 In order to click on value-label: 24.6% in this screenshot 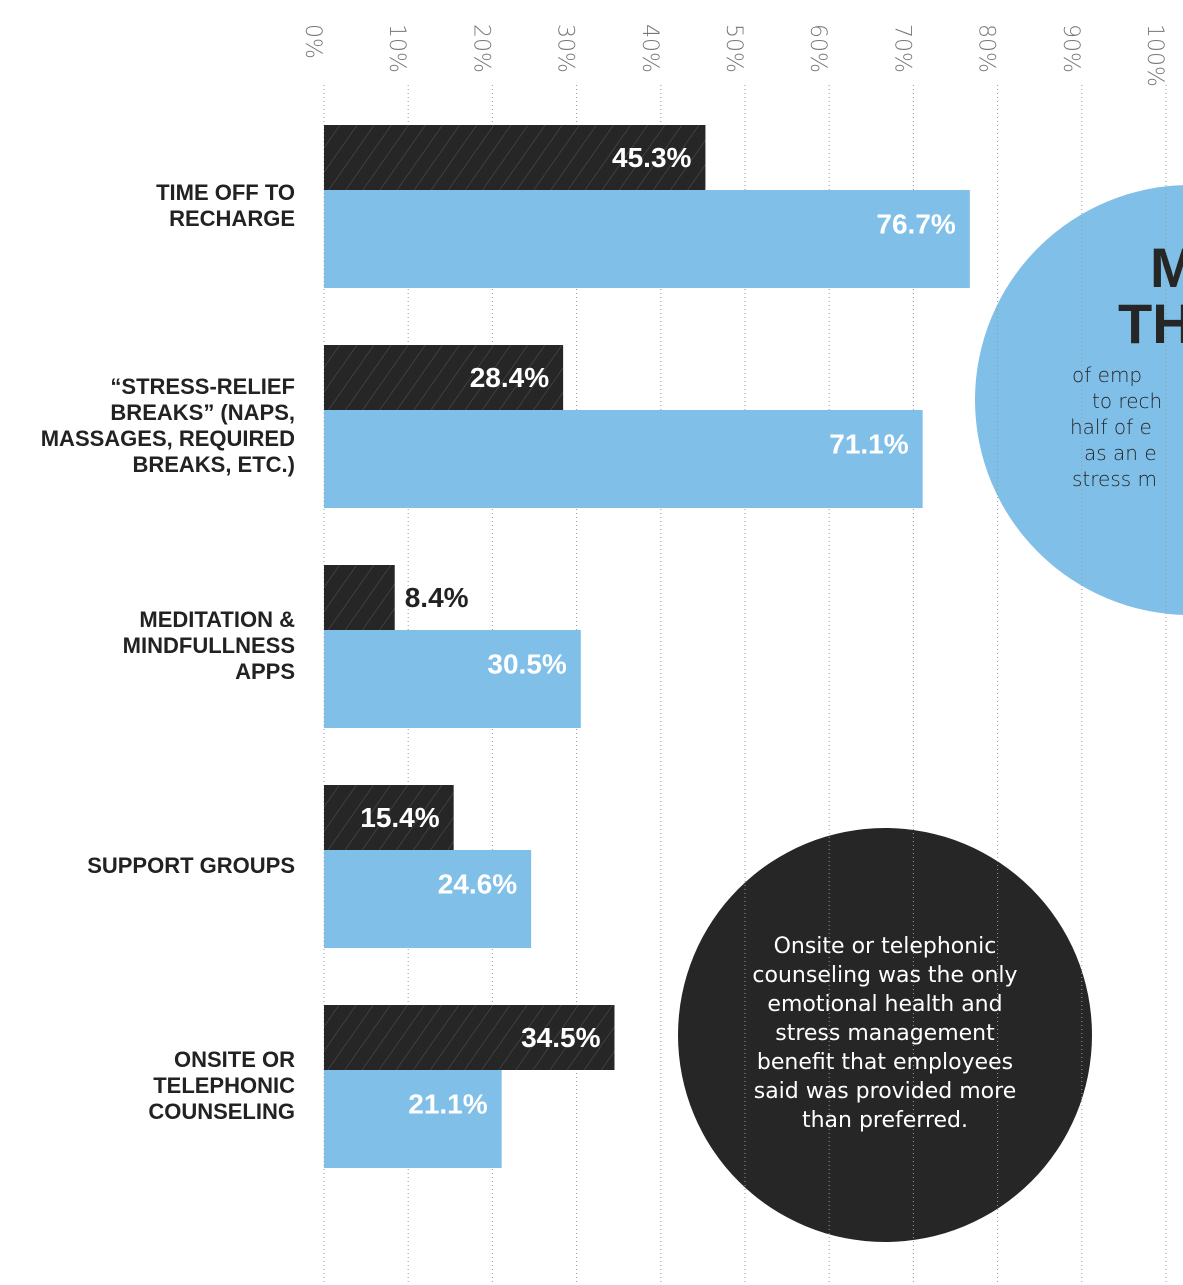, I will do `click(477, 883)`.